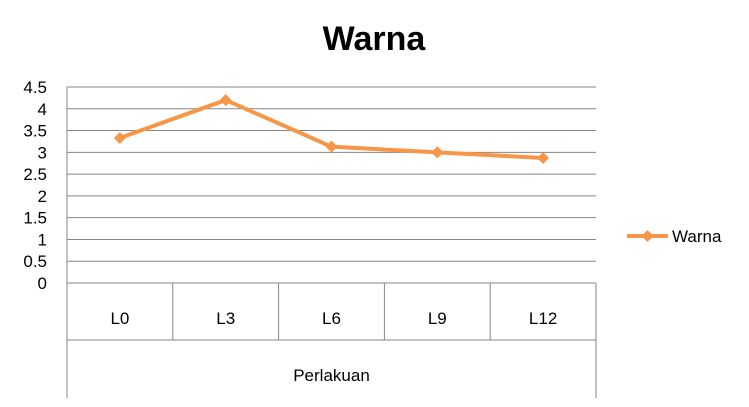 The image size is (749, 407). Describe the element at coordinates (119, 318) in the screenshot. I see `x-tick-label: L0` at that location.